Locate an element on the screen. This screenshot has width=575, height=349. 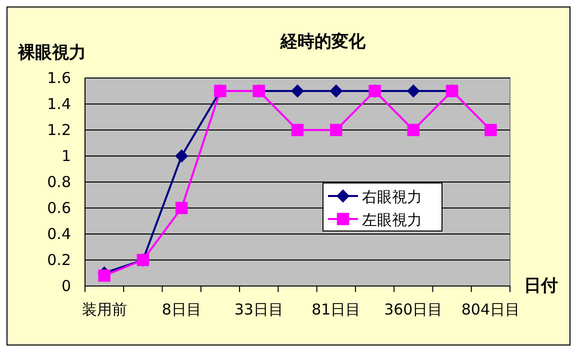
chart-title: 経時的変化 is located at coordinates (323, 42).